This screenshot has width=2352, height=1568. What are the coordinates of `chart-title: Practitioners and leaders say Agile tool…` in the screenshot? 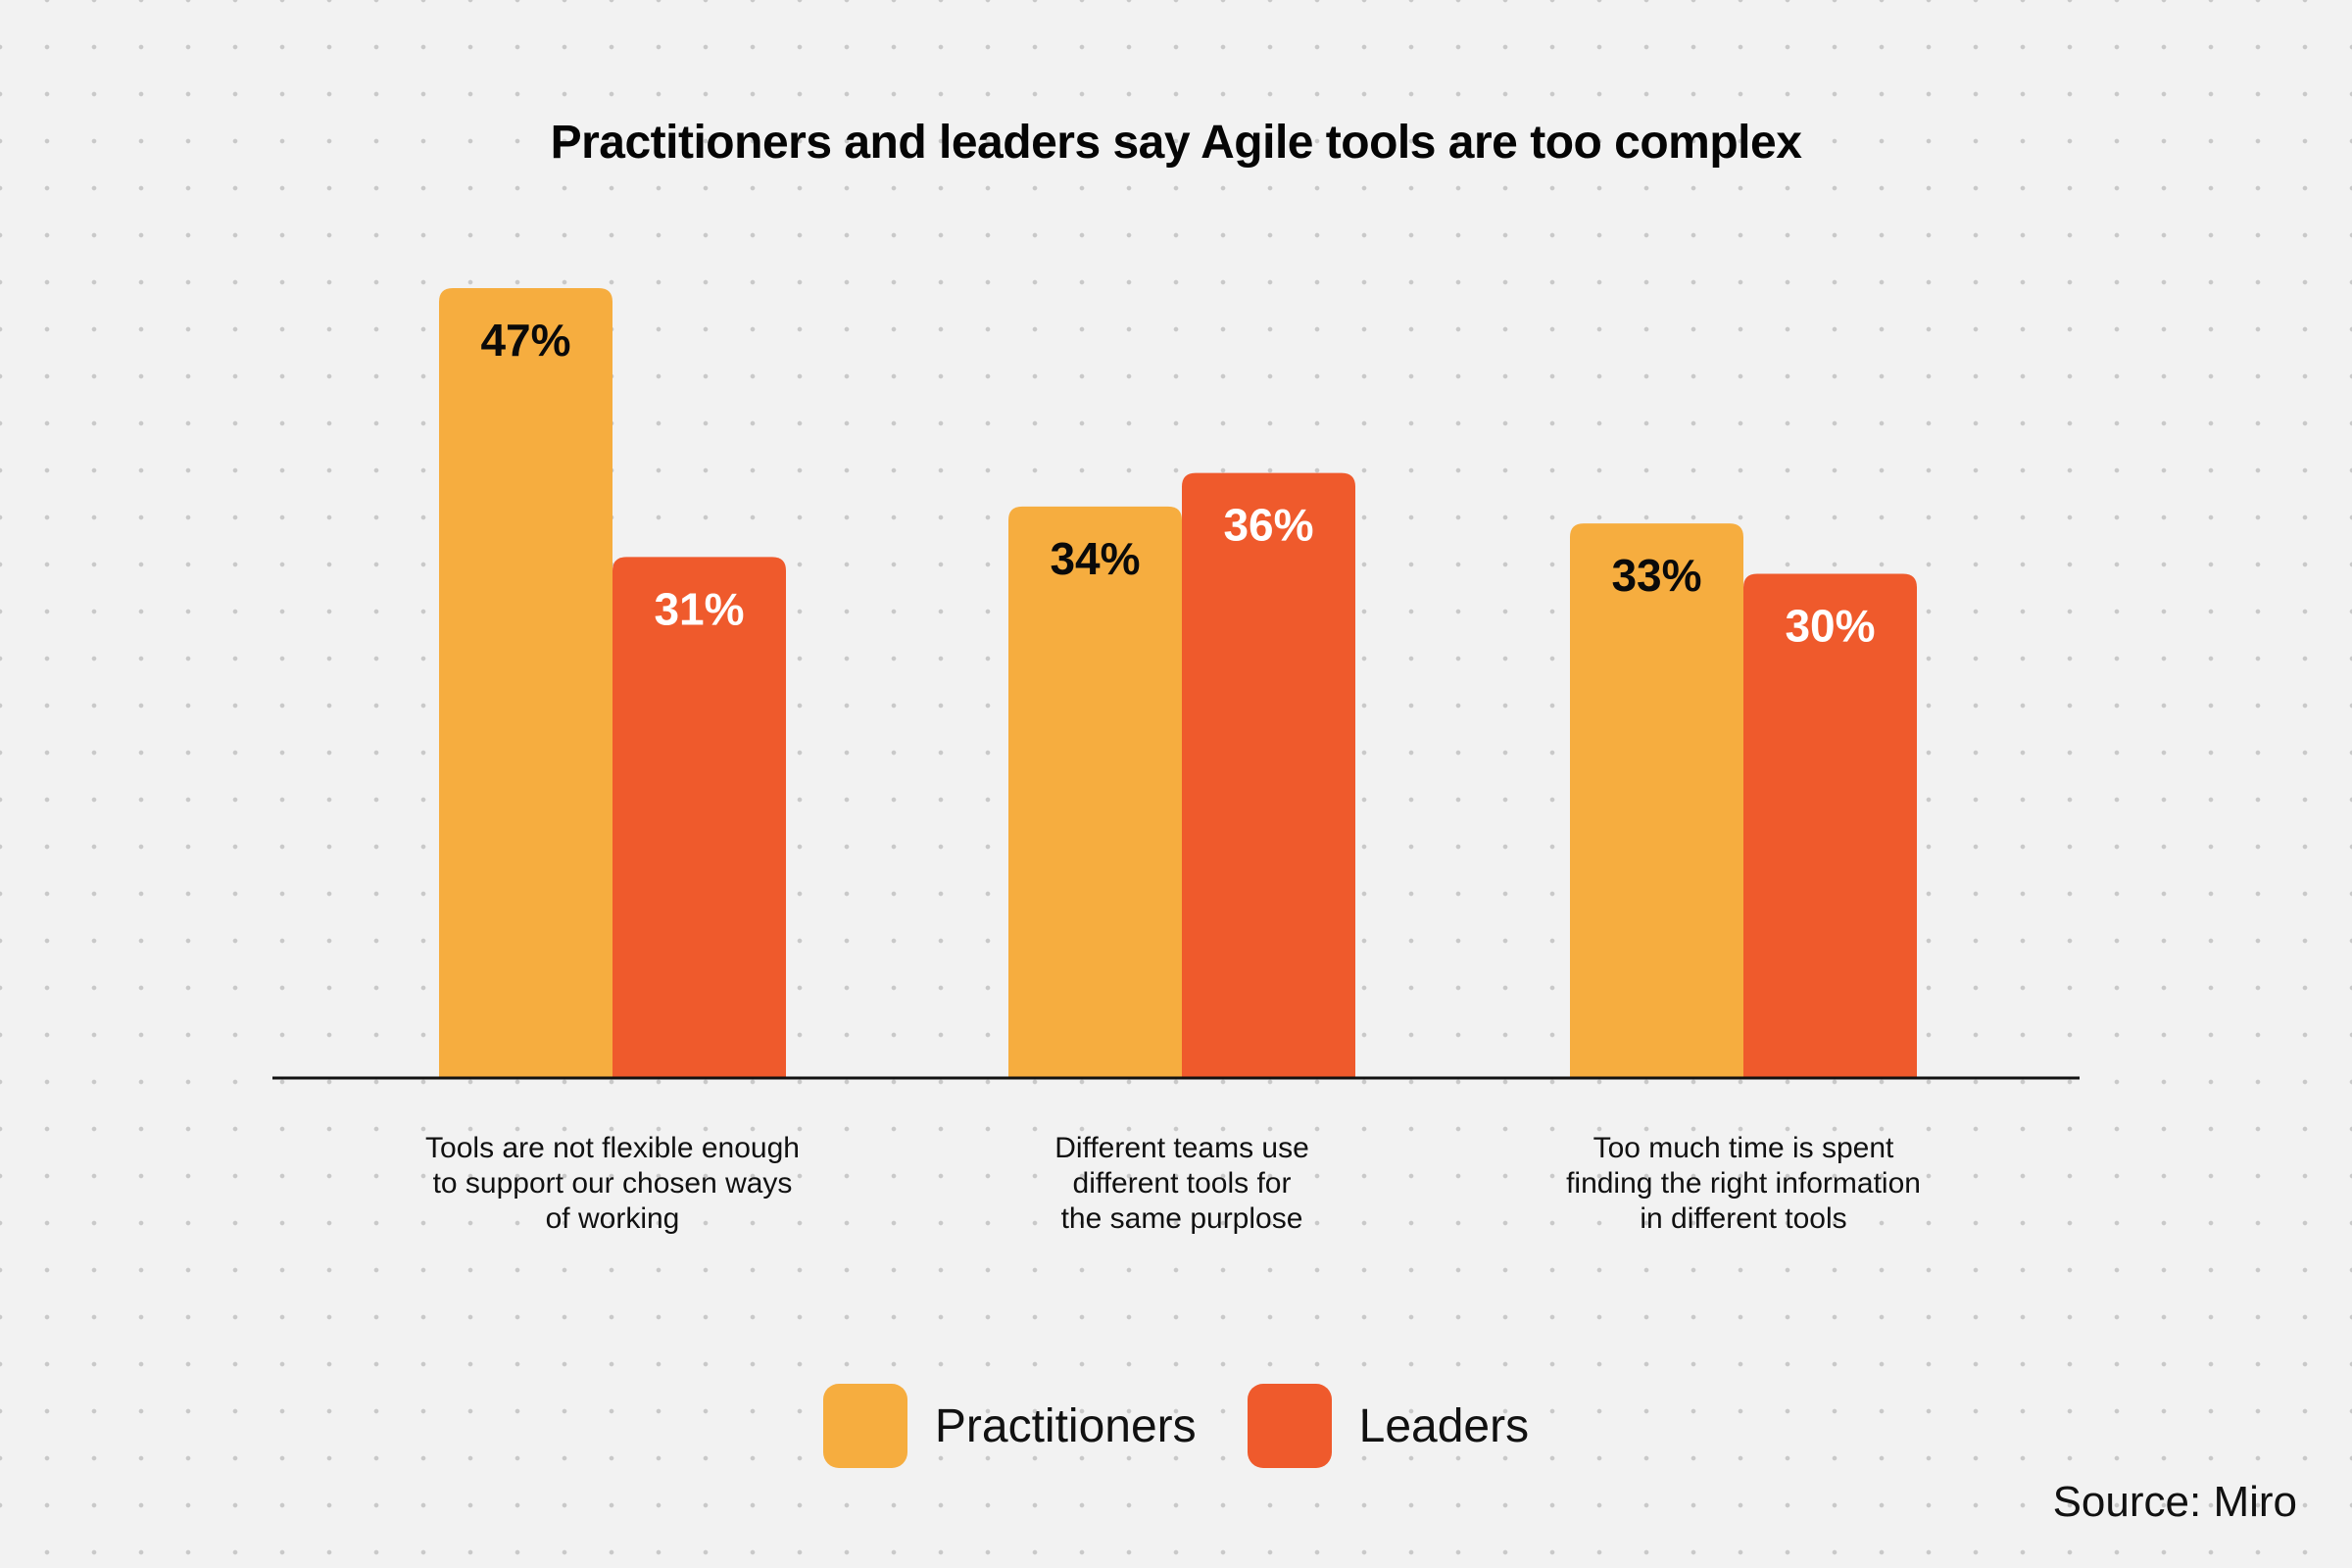 It's located at (1176, 143).